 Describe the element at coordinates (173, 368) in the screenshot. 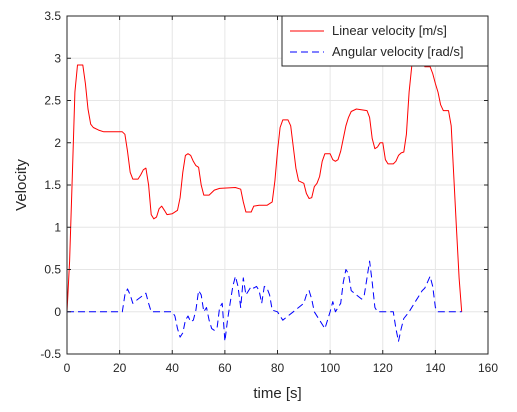

I see `x-tick-label: 40` at that location.